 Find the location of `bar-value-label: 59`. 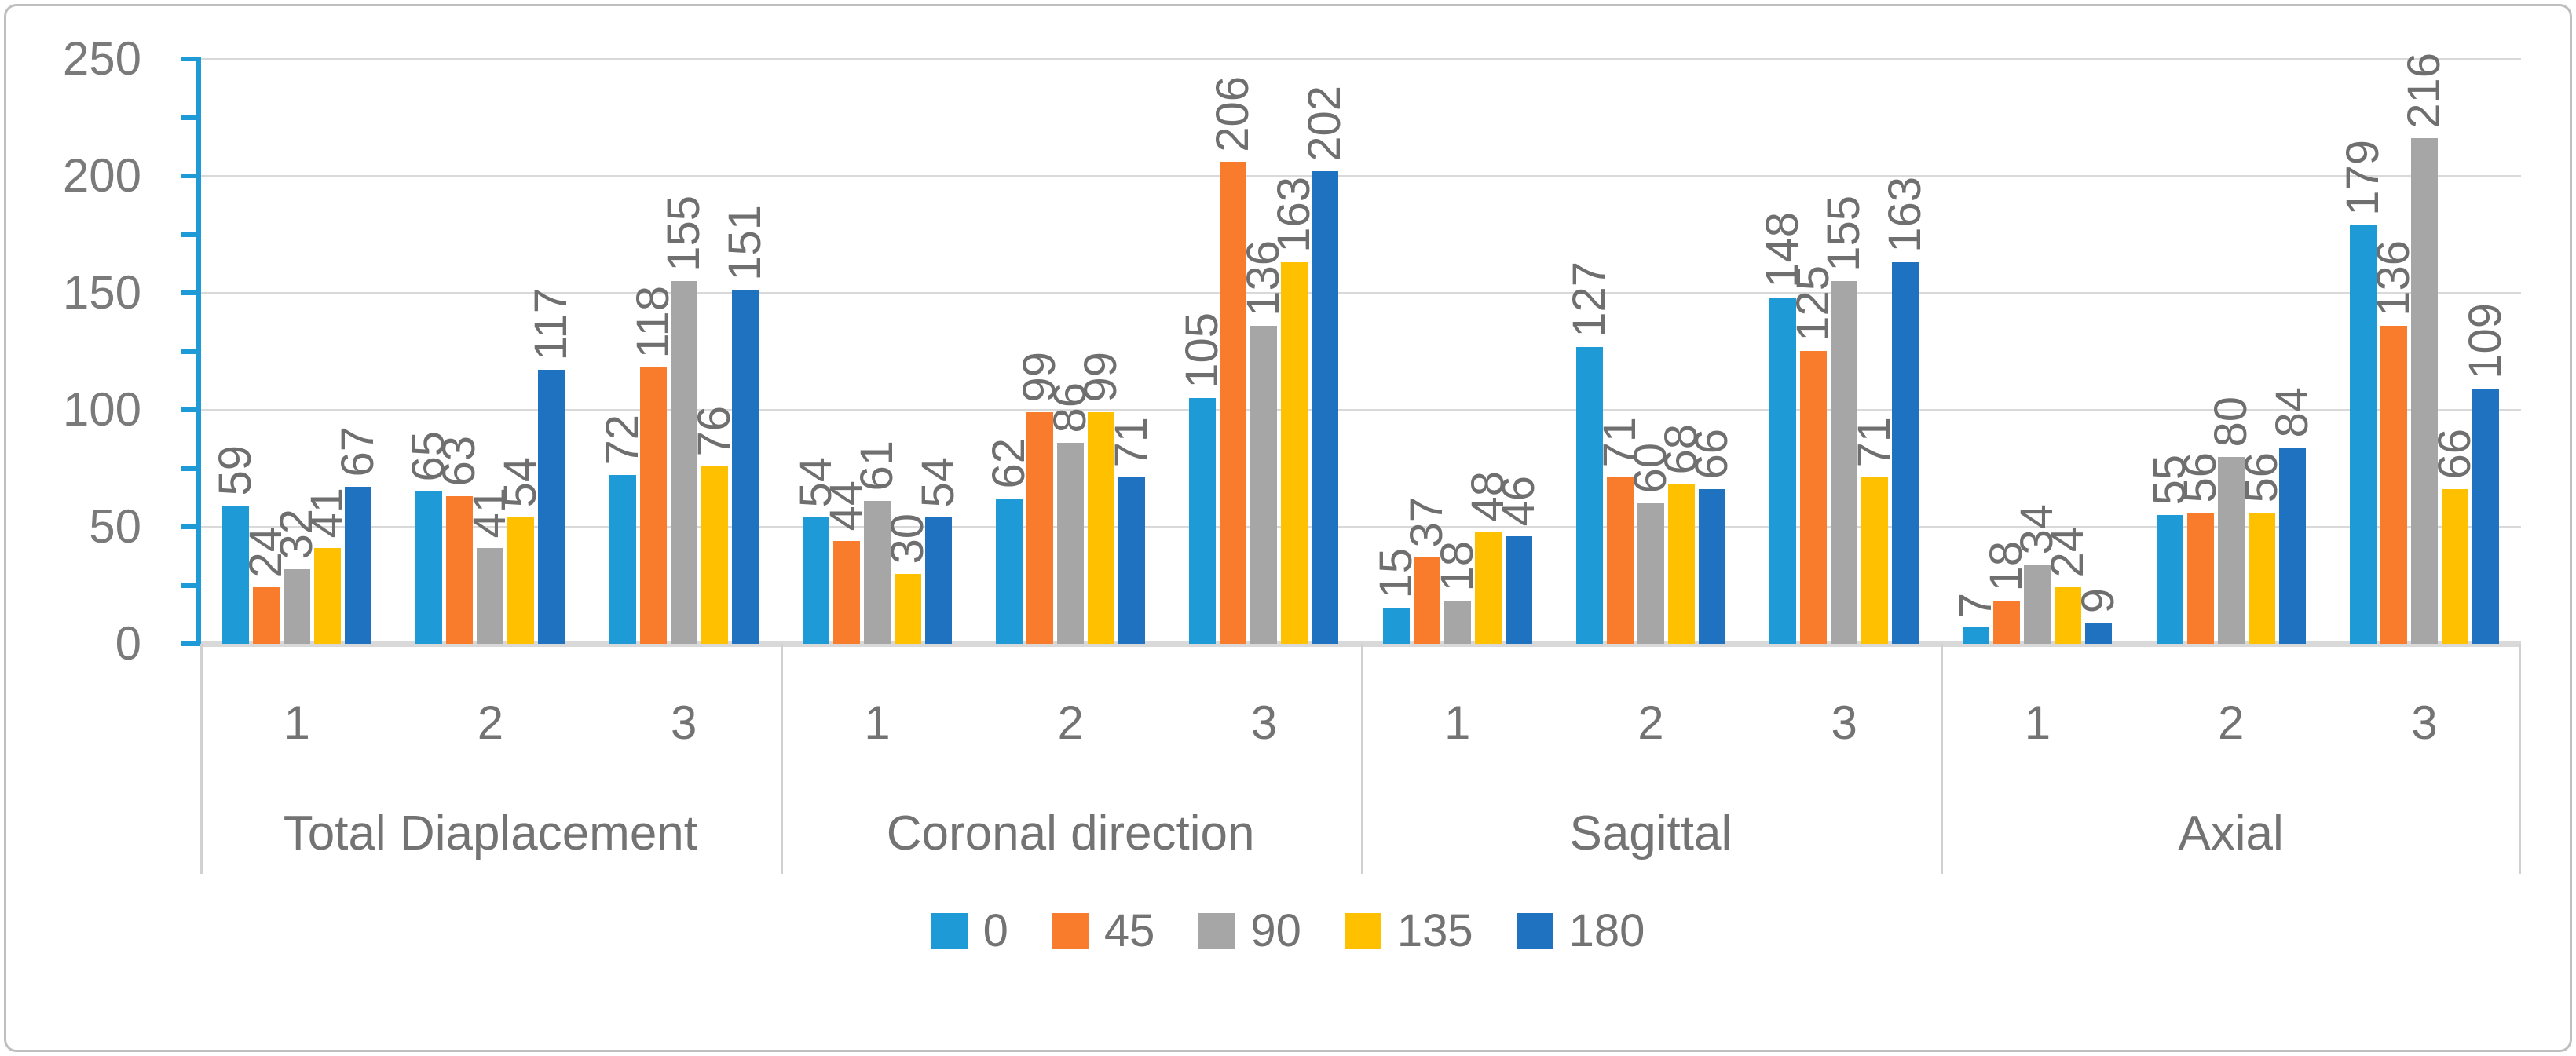

bar-value-label: 59 is located at coordinates (236, 471).